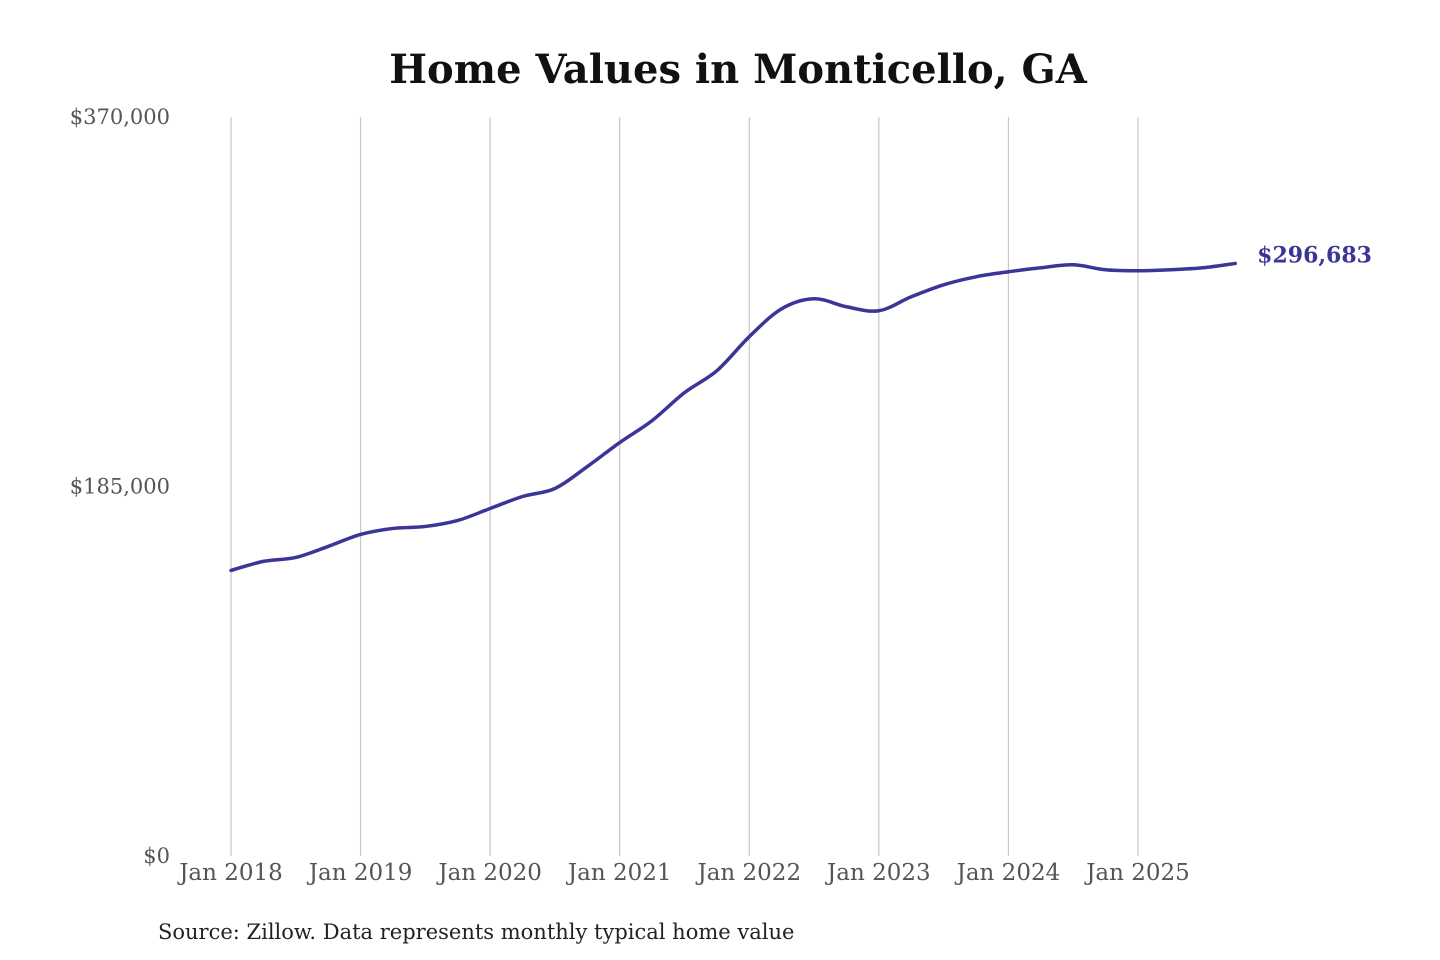 The image size is (1440, 960). Describe the element at coordinates (738, 69) in the screenshot. I see `chart-title: Home Values in Monticello, GA` at that location.